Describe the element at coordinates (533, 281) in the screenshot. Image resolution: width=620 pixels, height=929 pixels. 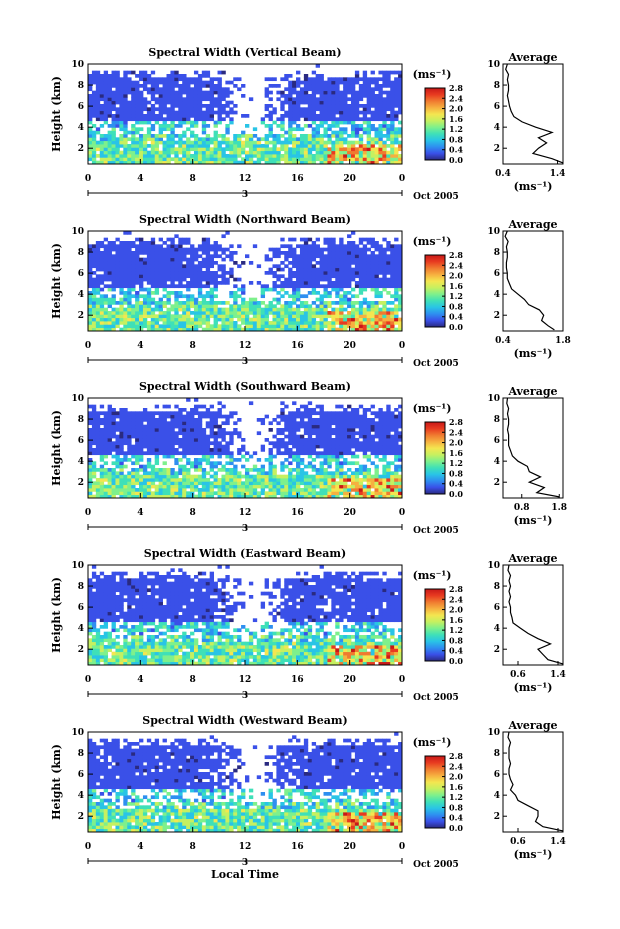
I see `average-frame` at that location.